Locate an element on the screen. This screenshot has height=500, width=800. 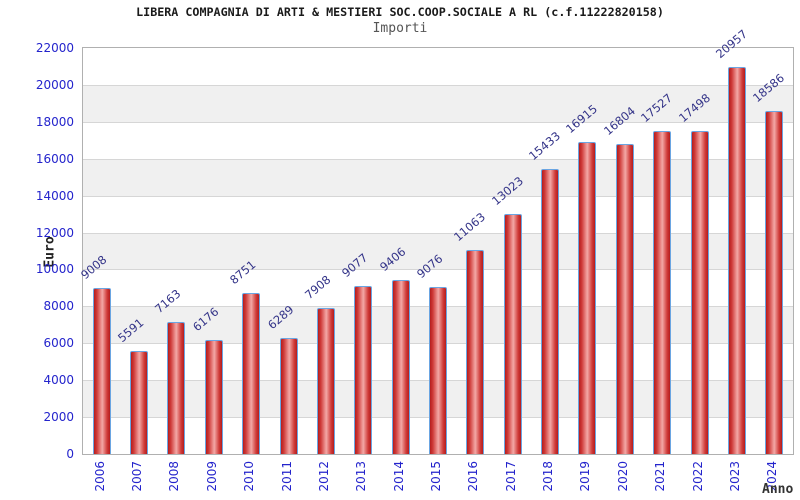
x-tick-label: 2023 is located at coordinates (734, 476).